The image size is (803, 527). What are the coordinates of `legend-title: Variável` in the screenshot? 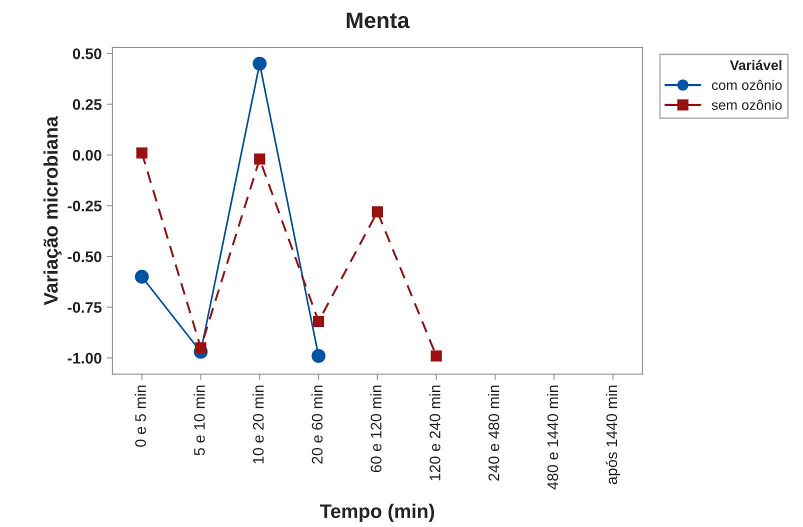 It's located at (756, 65).